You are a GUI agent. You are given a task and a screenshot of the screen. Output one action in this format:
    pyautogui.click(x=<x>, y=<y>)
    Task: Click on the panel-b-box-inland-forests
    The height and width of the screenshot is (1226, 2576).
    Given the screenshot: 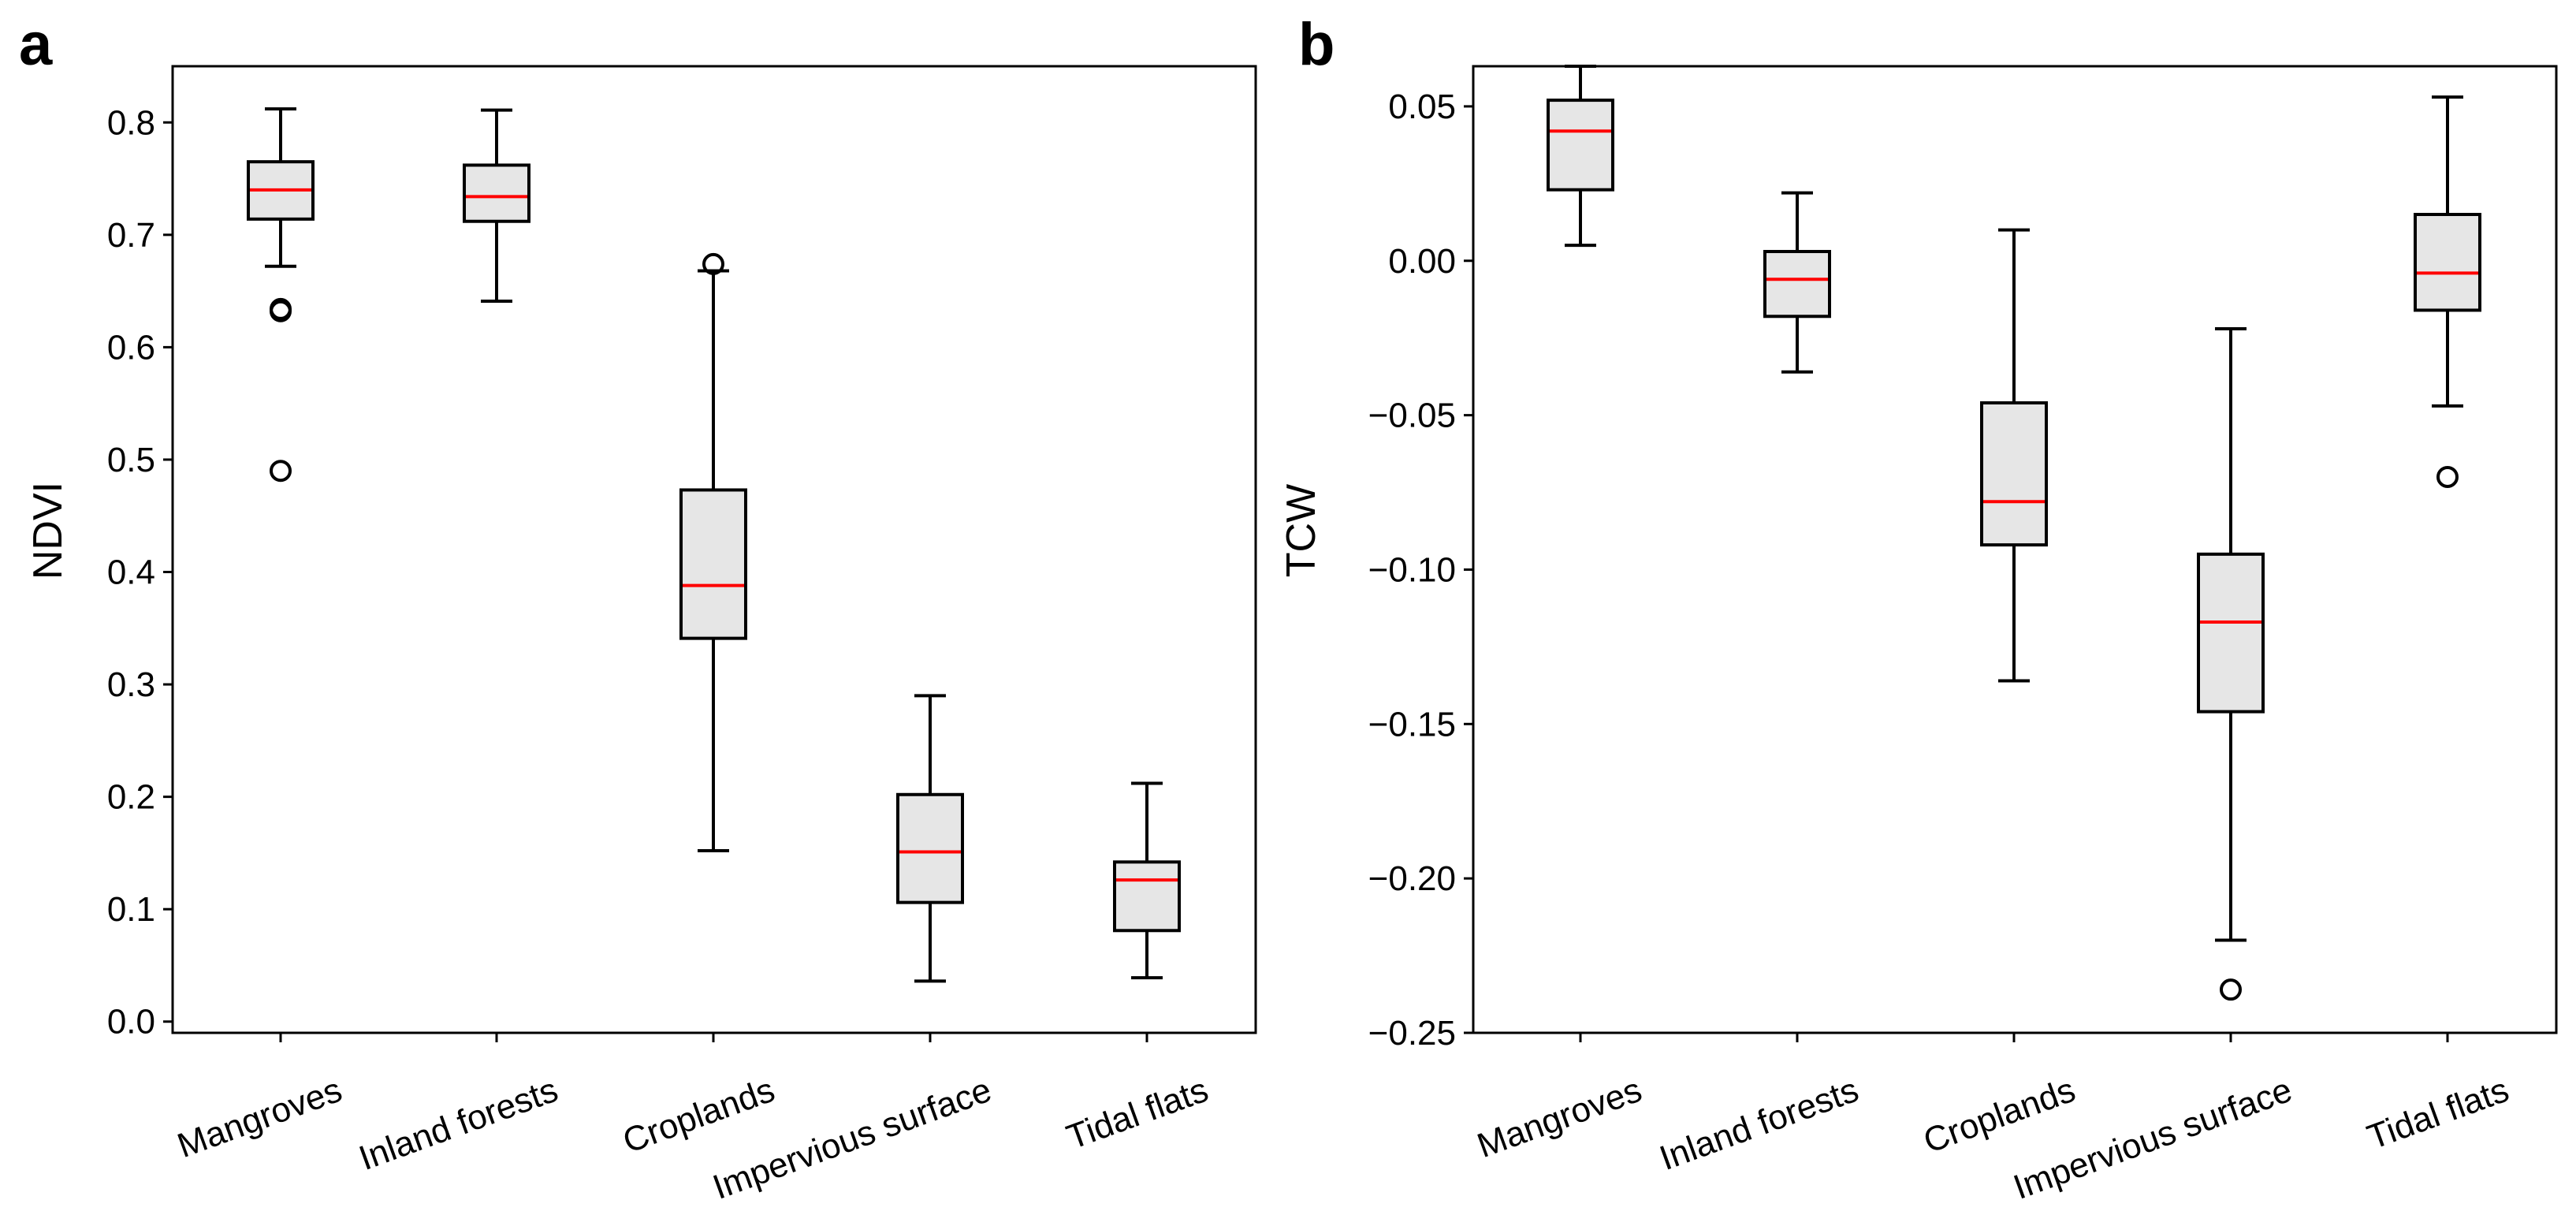 What is the action you would take?
    pyautogui.click(x=1797, y=282)
    